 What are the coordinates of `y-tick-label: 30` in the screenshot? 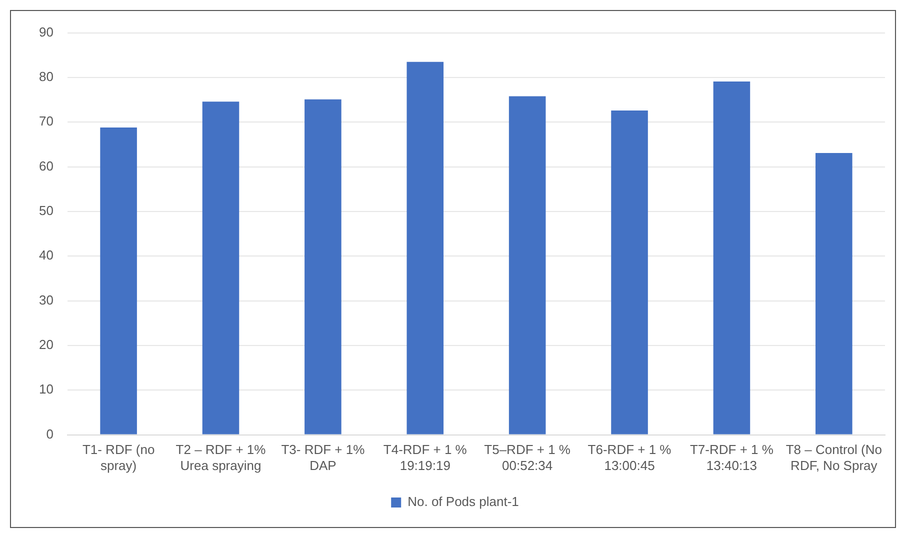 It's located at (46, 300).